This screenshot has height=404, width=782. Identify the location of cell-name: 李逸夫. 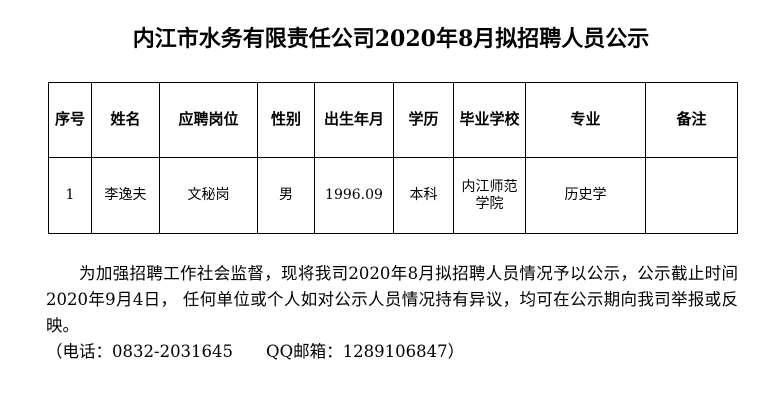
(125, 195).